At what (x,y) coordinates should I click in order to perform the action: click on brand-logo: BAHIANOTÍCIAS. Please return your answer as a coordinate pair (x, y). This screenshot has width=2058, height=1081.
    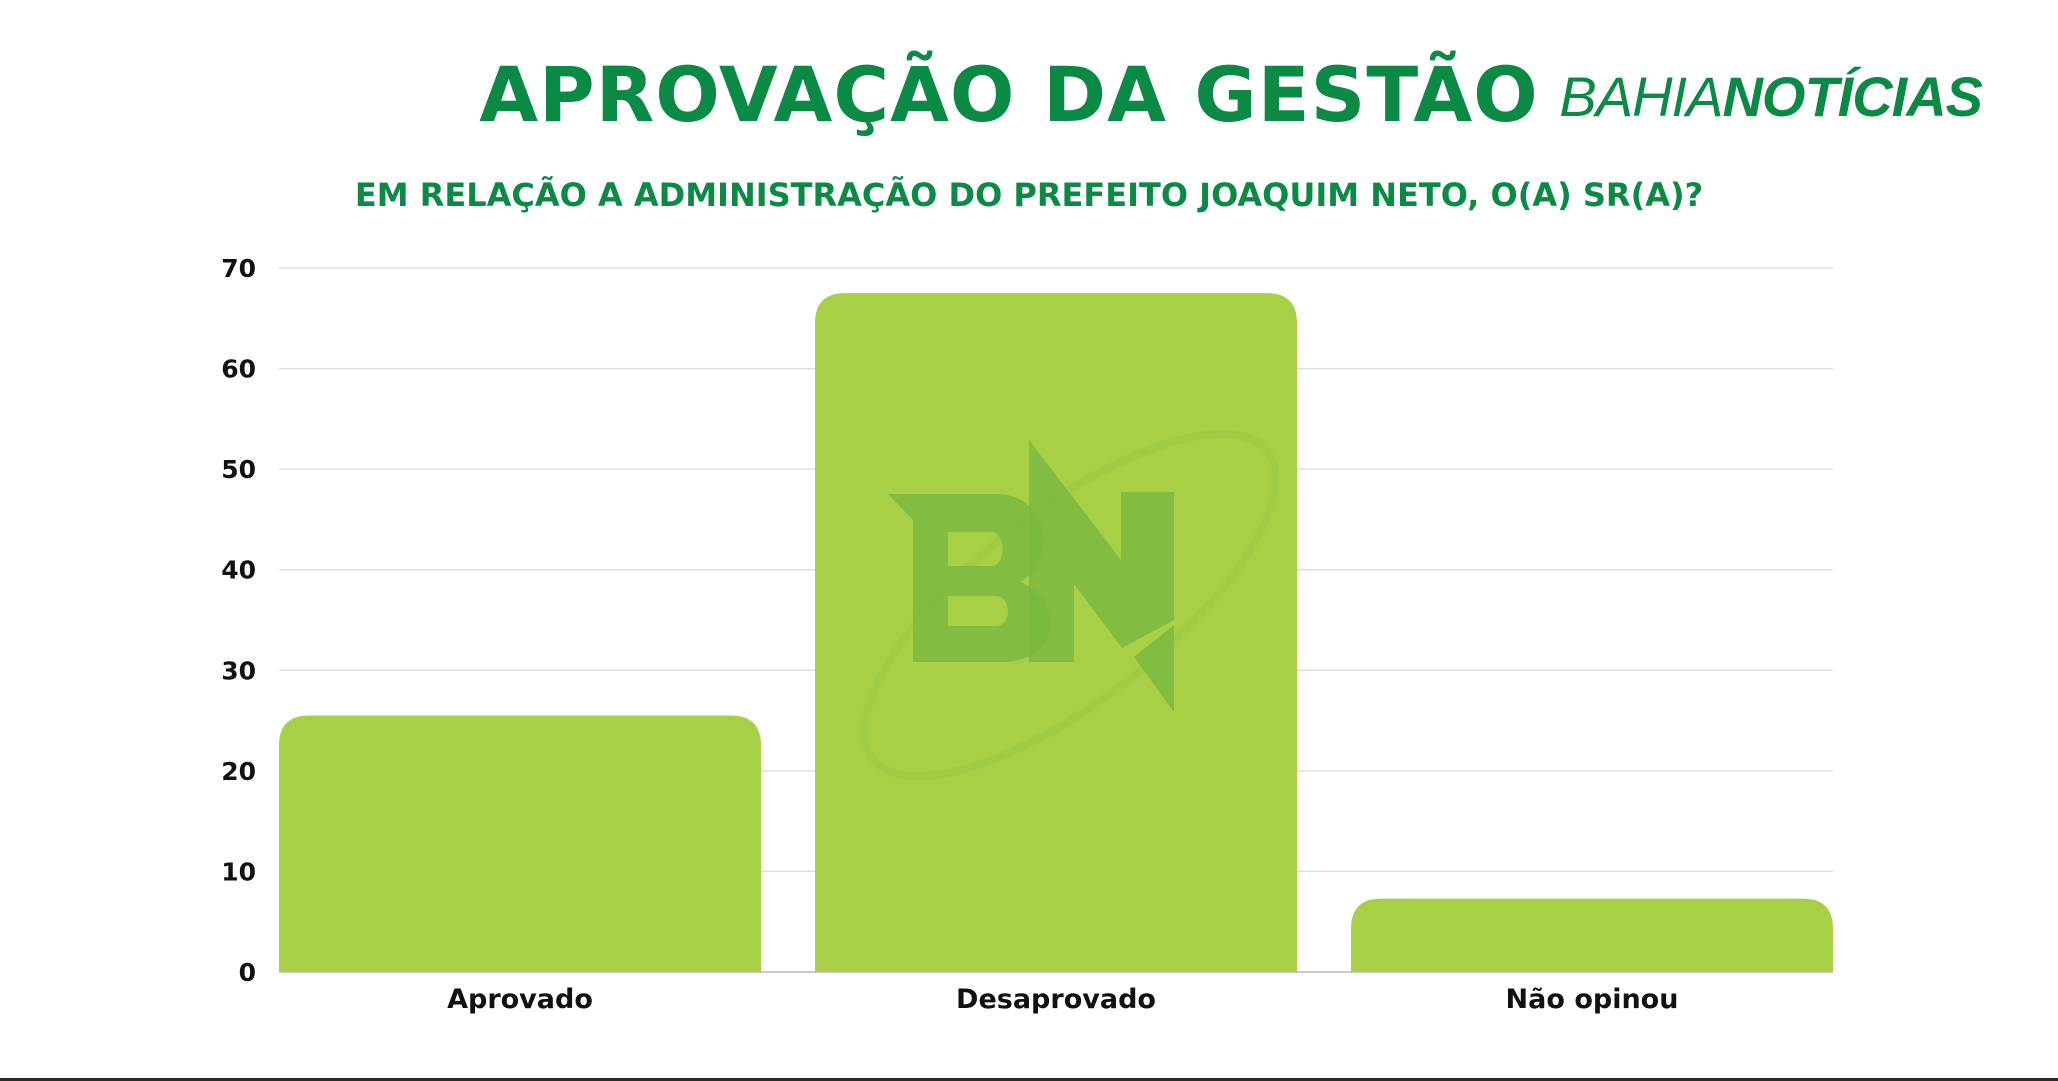
    Looking at the image, I should click on (1771, 96).